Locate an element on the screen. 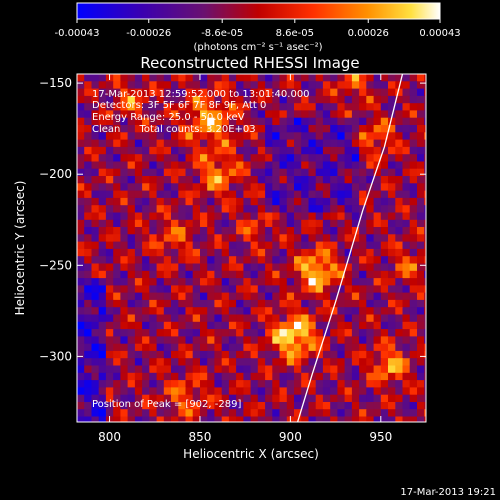  colorbar-gradient is located at coordinates (258, 11).